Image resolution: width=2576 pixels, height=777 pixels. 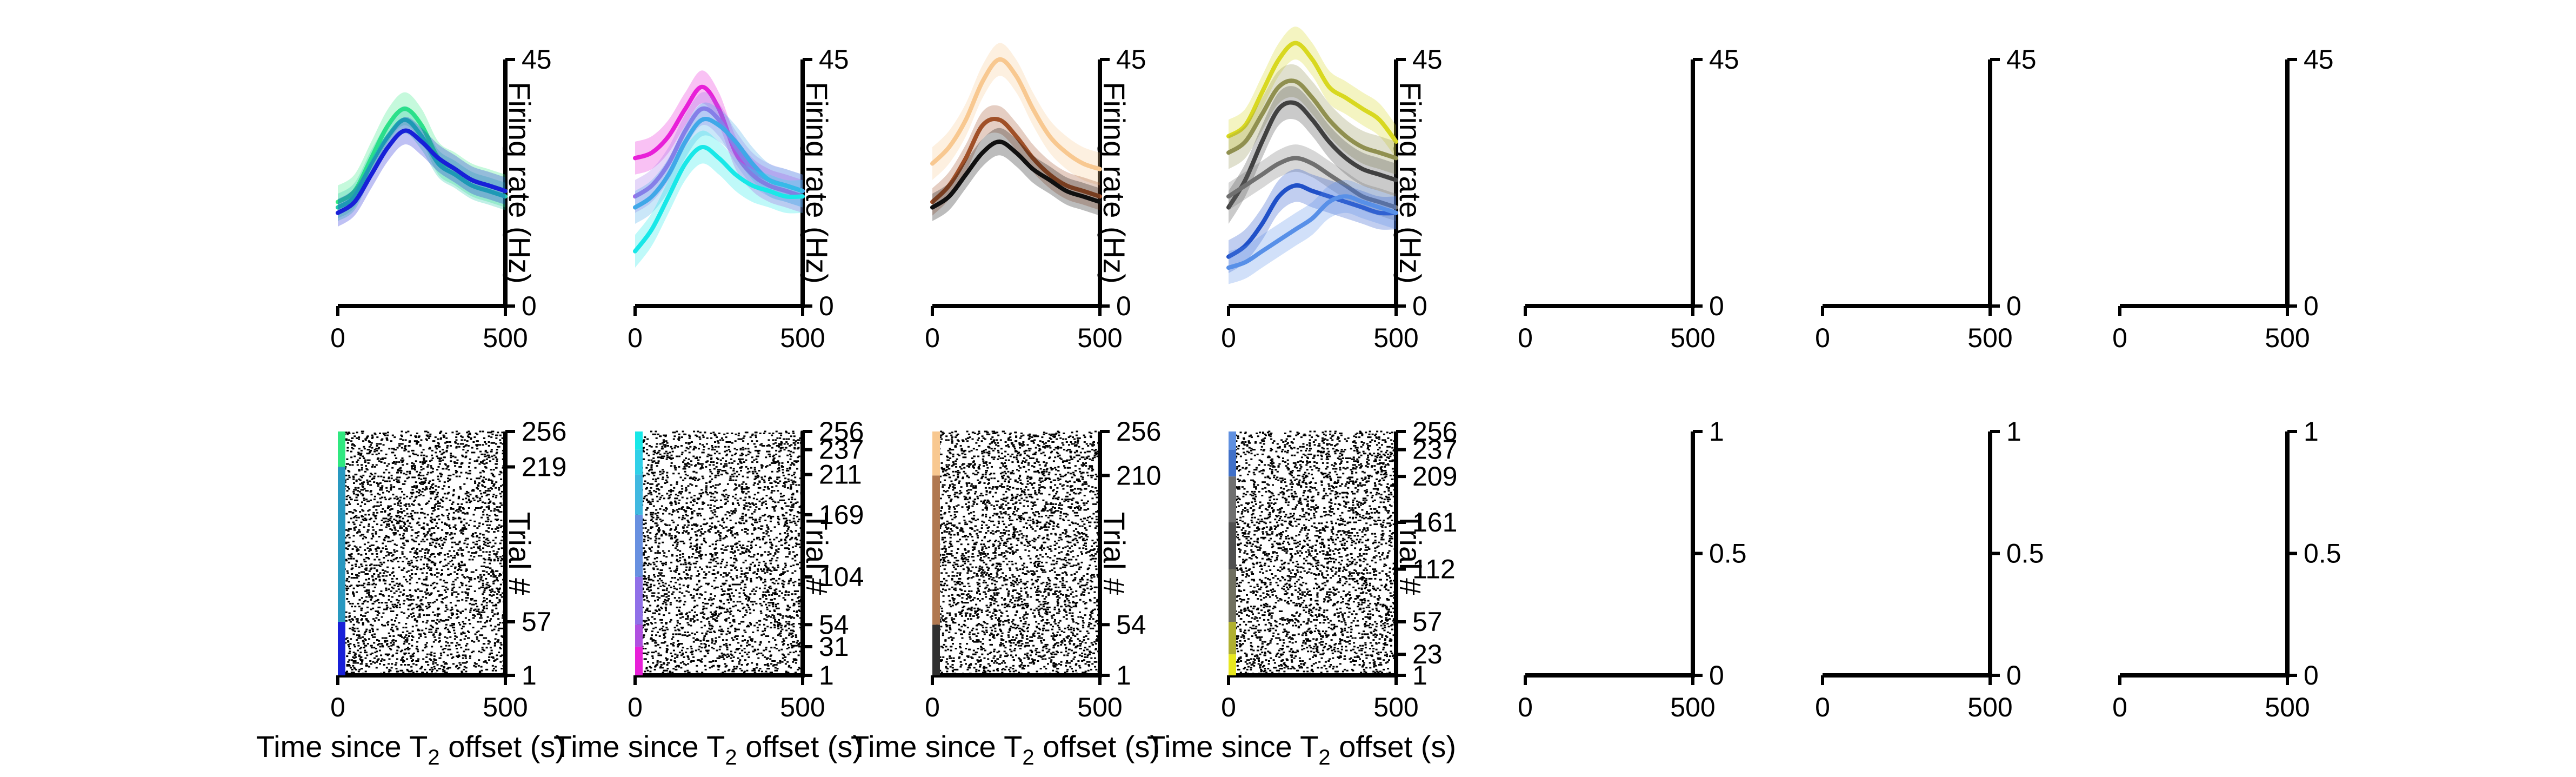 What do you see at coordinates (544, 467) in the screenshot?
I see `y-tick-label: 219` at bounding box center [544, 467].